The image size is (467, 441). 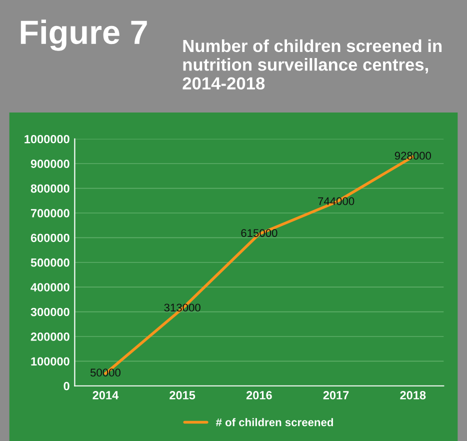 I want to click on y-tick-label: 600000, so click(x=50, y=238).